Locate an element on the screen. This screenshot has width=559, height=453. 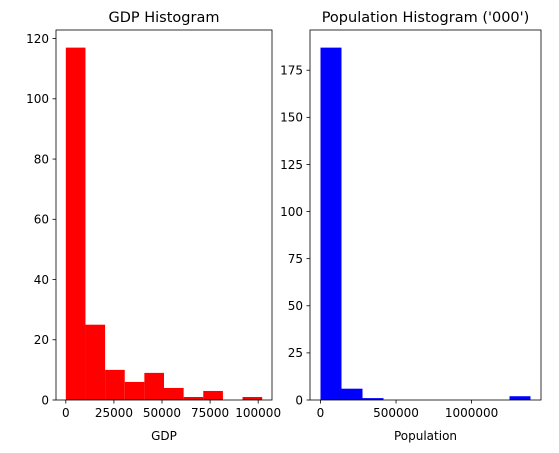
population-chart-title: Population Histogram ('000') is located at coordinates (426, 18).